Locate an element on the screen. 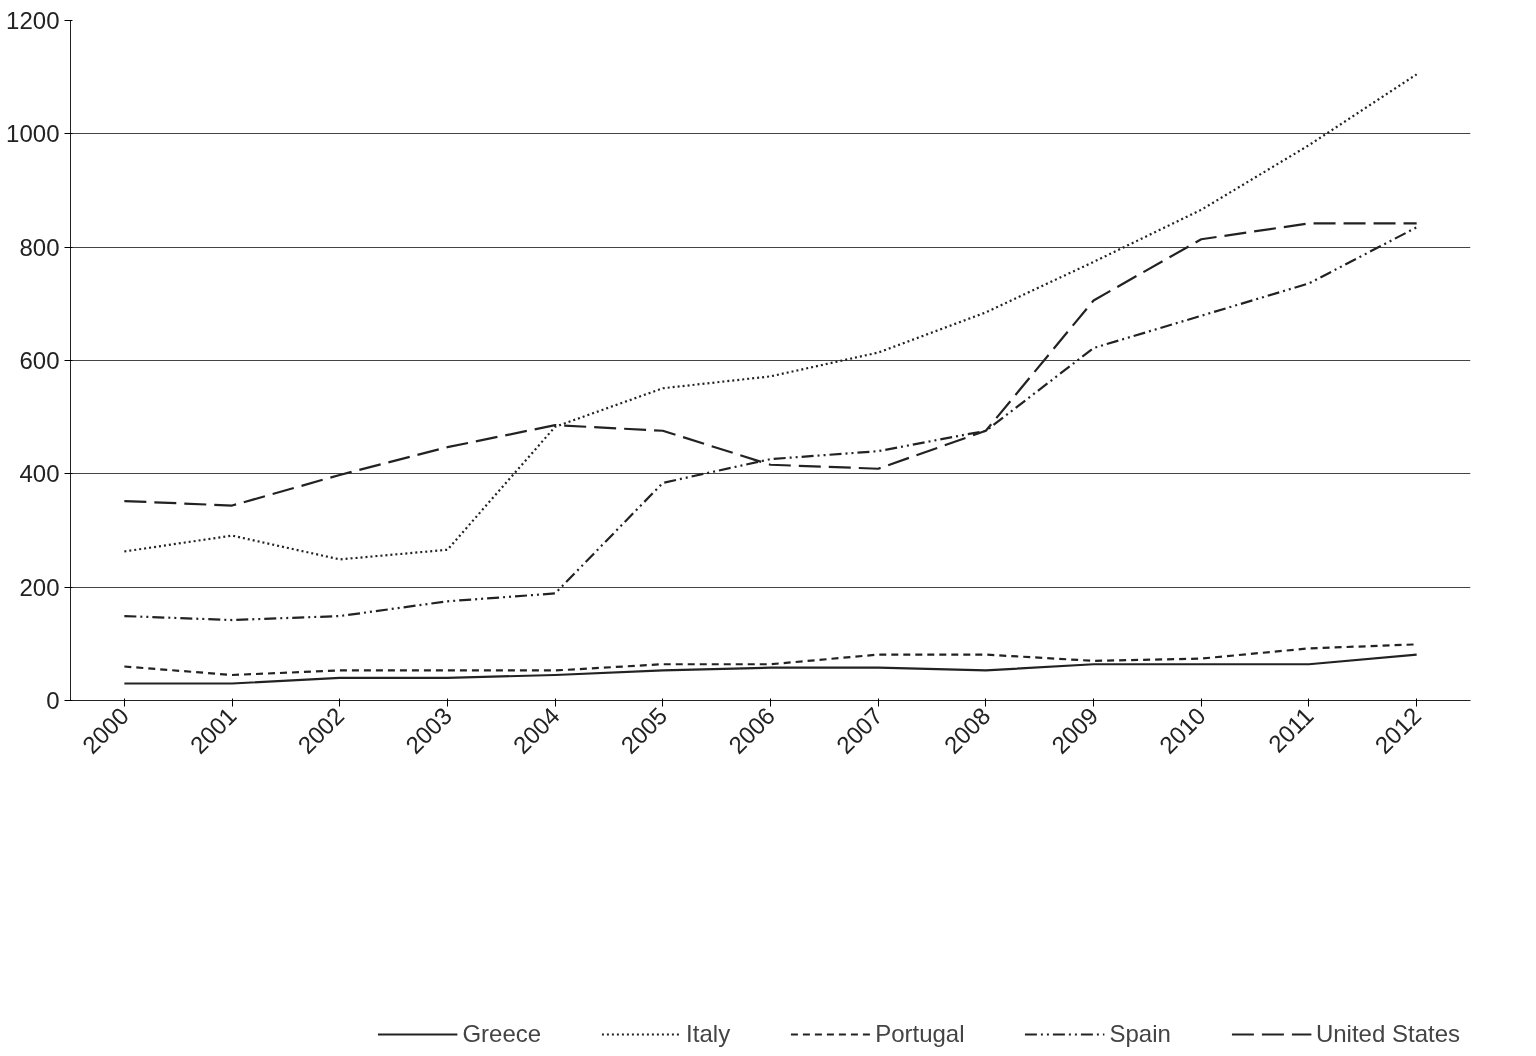  legend-label: Greece is located at coordinates (502, 1034).